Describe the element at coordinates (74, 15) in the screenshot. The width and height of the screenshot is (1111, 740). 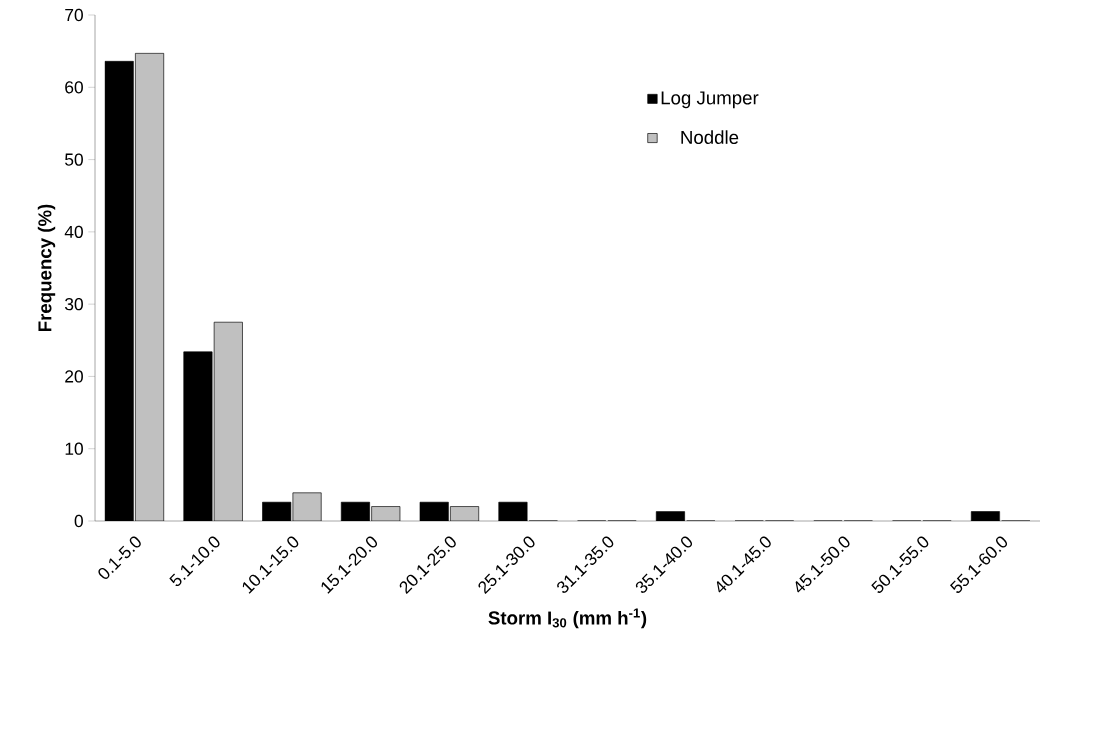
I see `y-tick-label: 70` at that location.